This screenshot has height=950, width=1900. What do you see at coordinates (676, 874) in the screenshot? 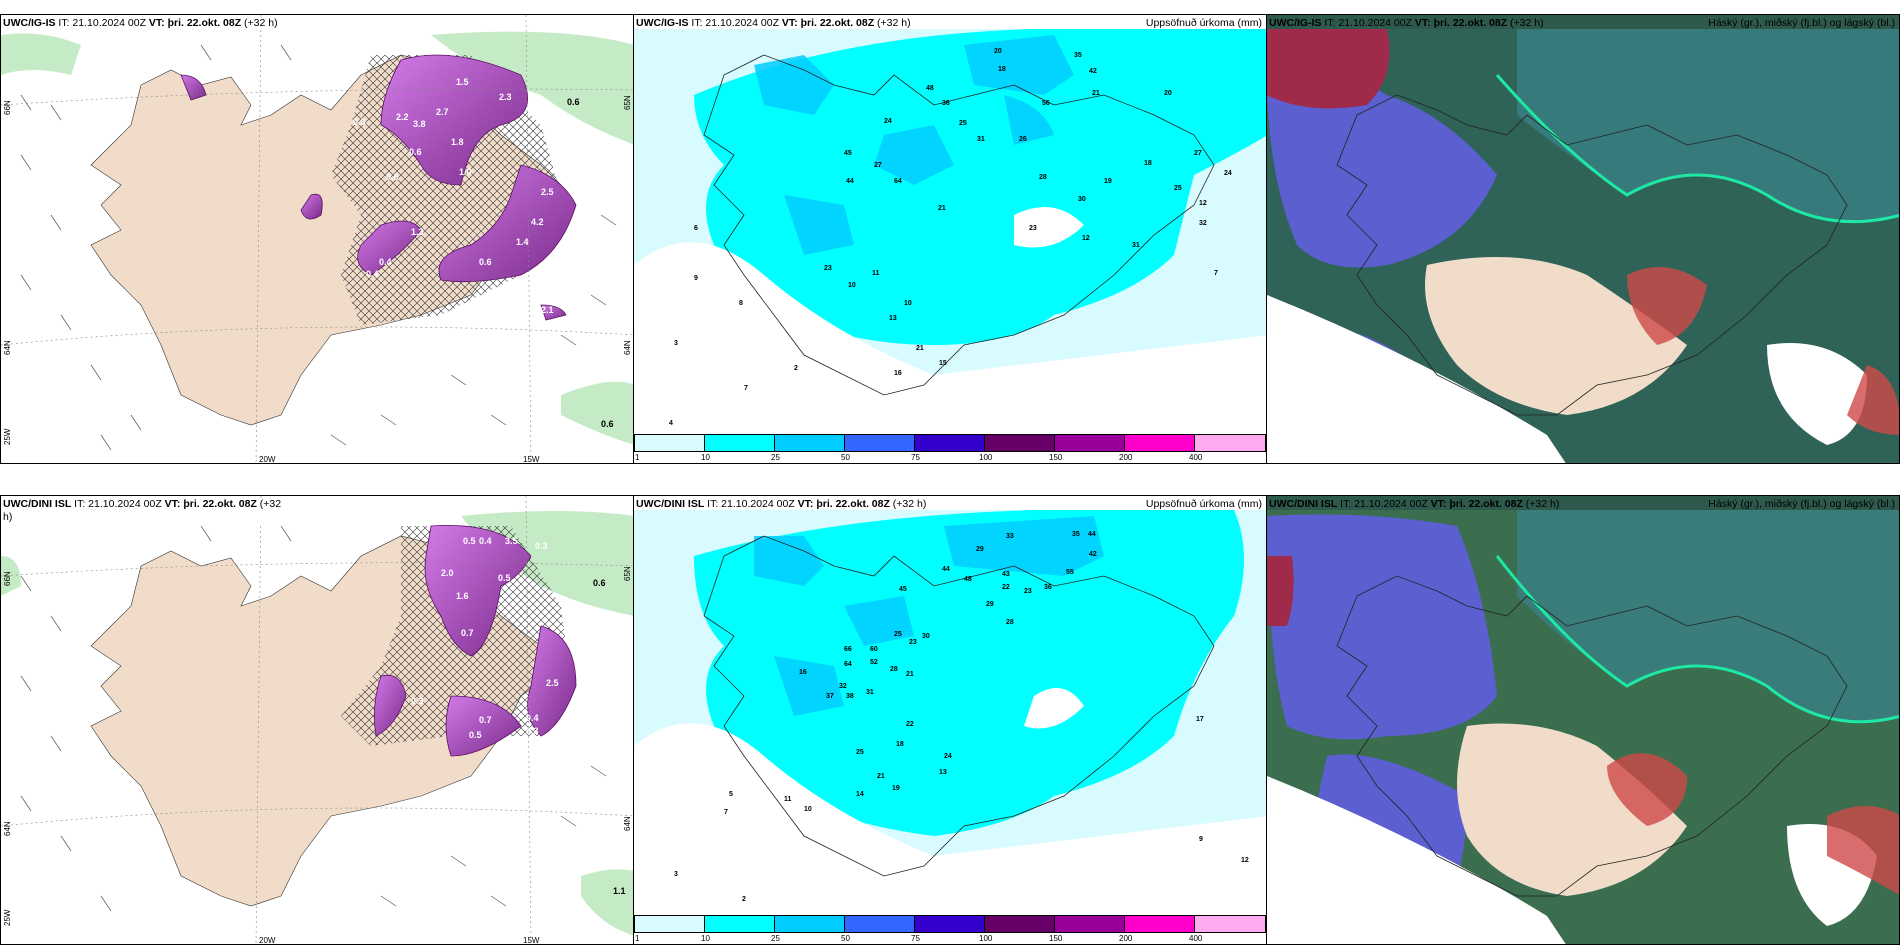
I see `precip-value: 3` at bounding box center [676, 874].